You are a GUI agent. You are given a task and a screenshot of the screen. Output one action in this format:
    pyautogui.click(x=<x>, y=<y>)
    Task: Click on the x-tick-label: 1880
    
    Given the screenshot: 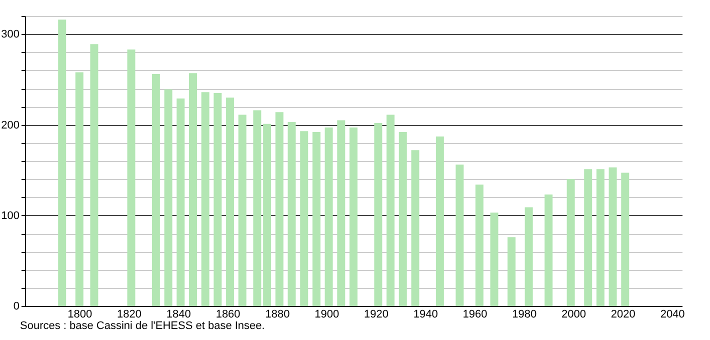 What is the action you would take?
    pyautogui.click(x=277, y=314)
    